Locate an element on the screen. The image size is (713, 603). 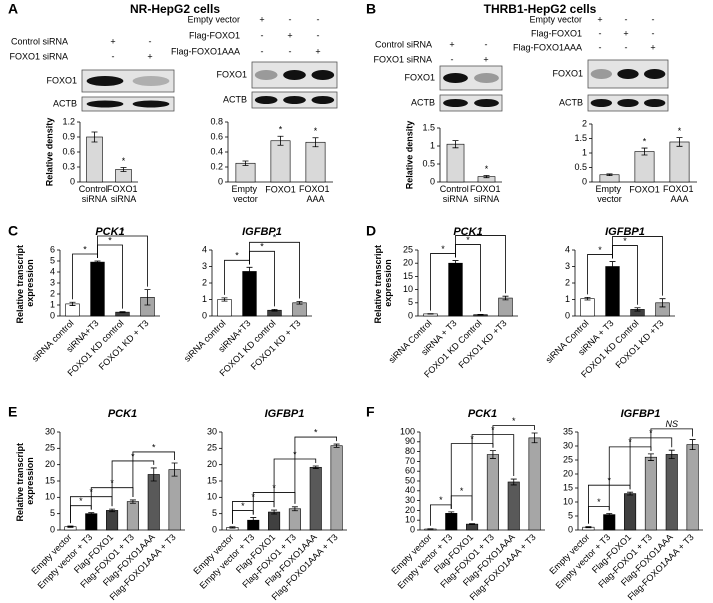
y-tick-label: 4 is located at coordinates (204, 249).